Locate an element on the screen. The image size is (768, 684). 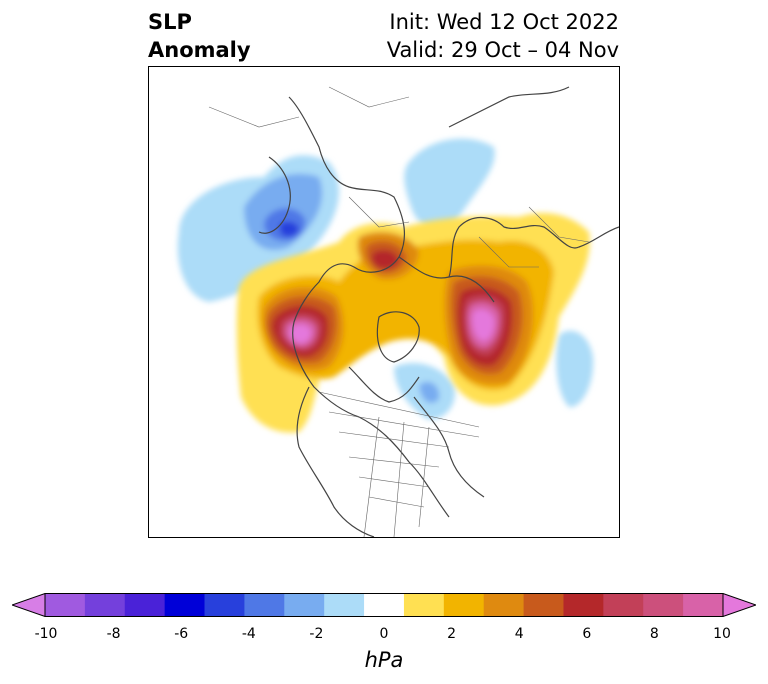
colorbar-tick-label: 6 is located at coordinates (587, 634).